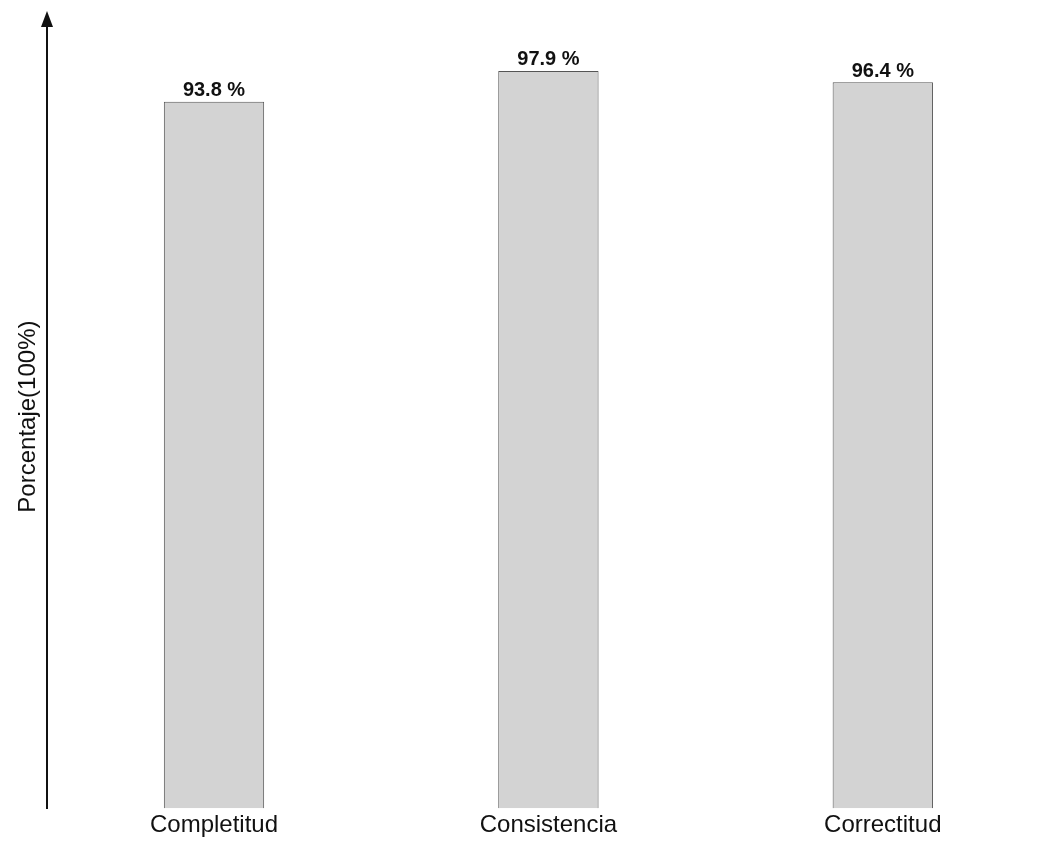  I want to click on data-label: 93.8 %, so click(214, 89).